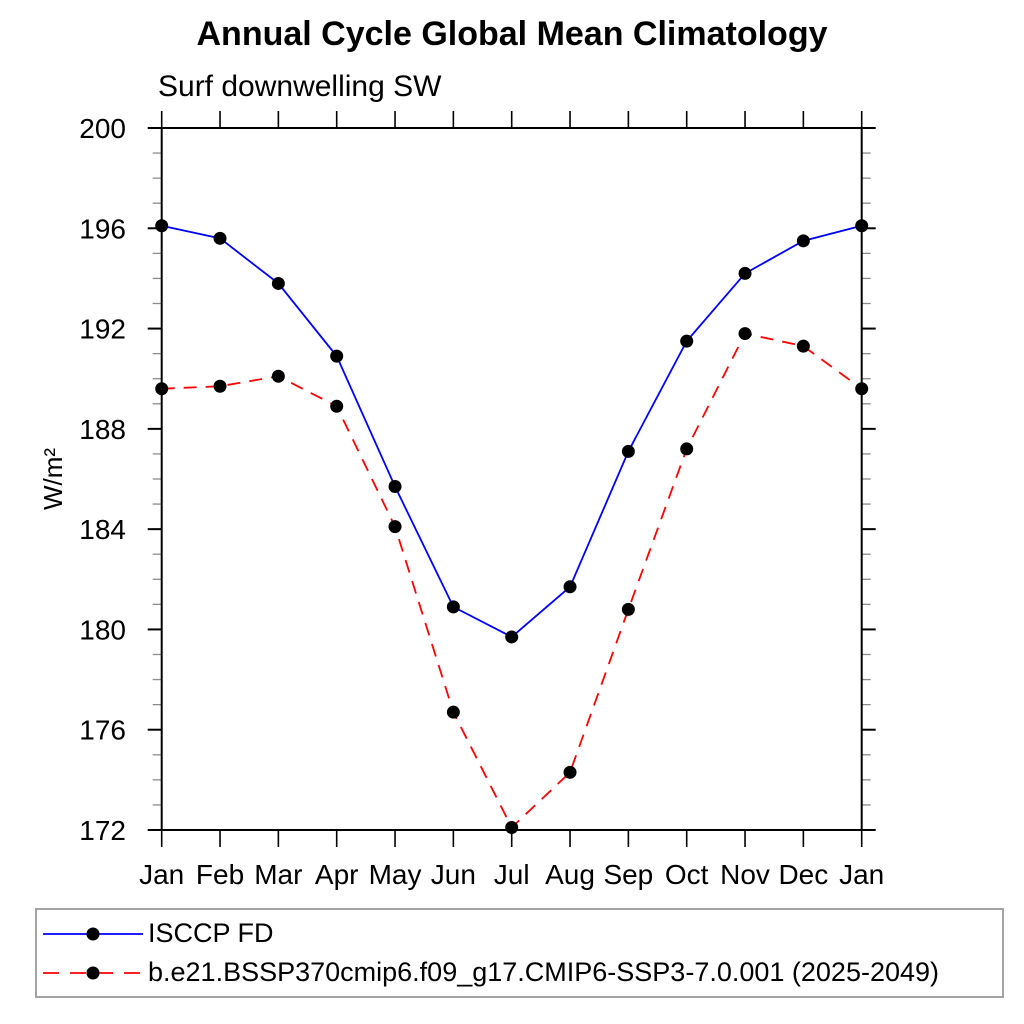 This screenshot has width=1024, height=1024. I want to click on x-axis-tick-label: Apr, so click(337, 874).